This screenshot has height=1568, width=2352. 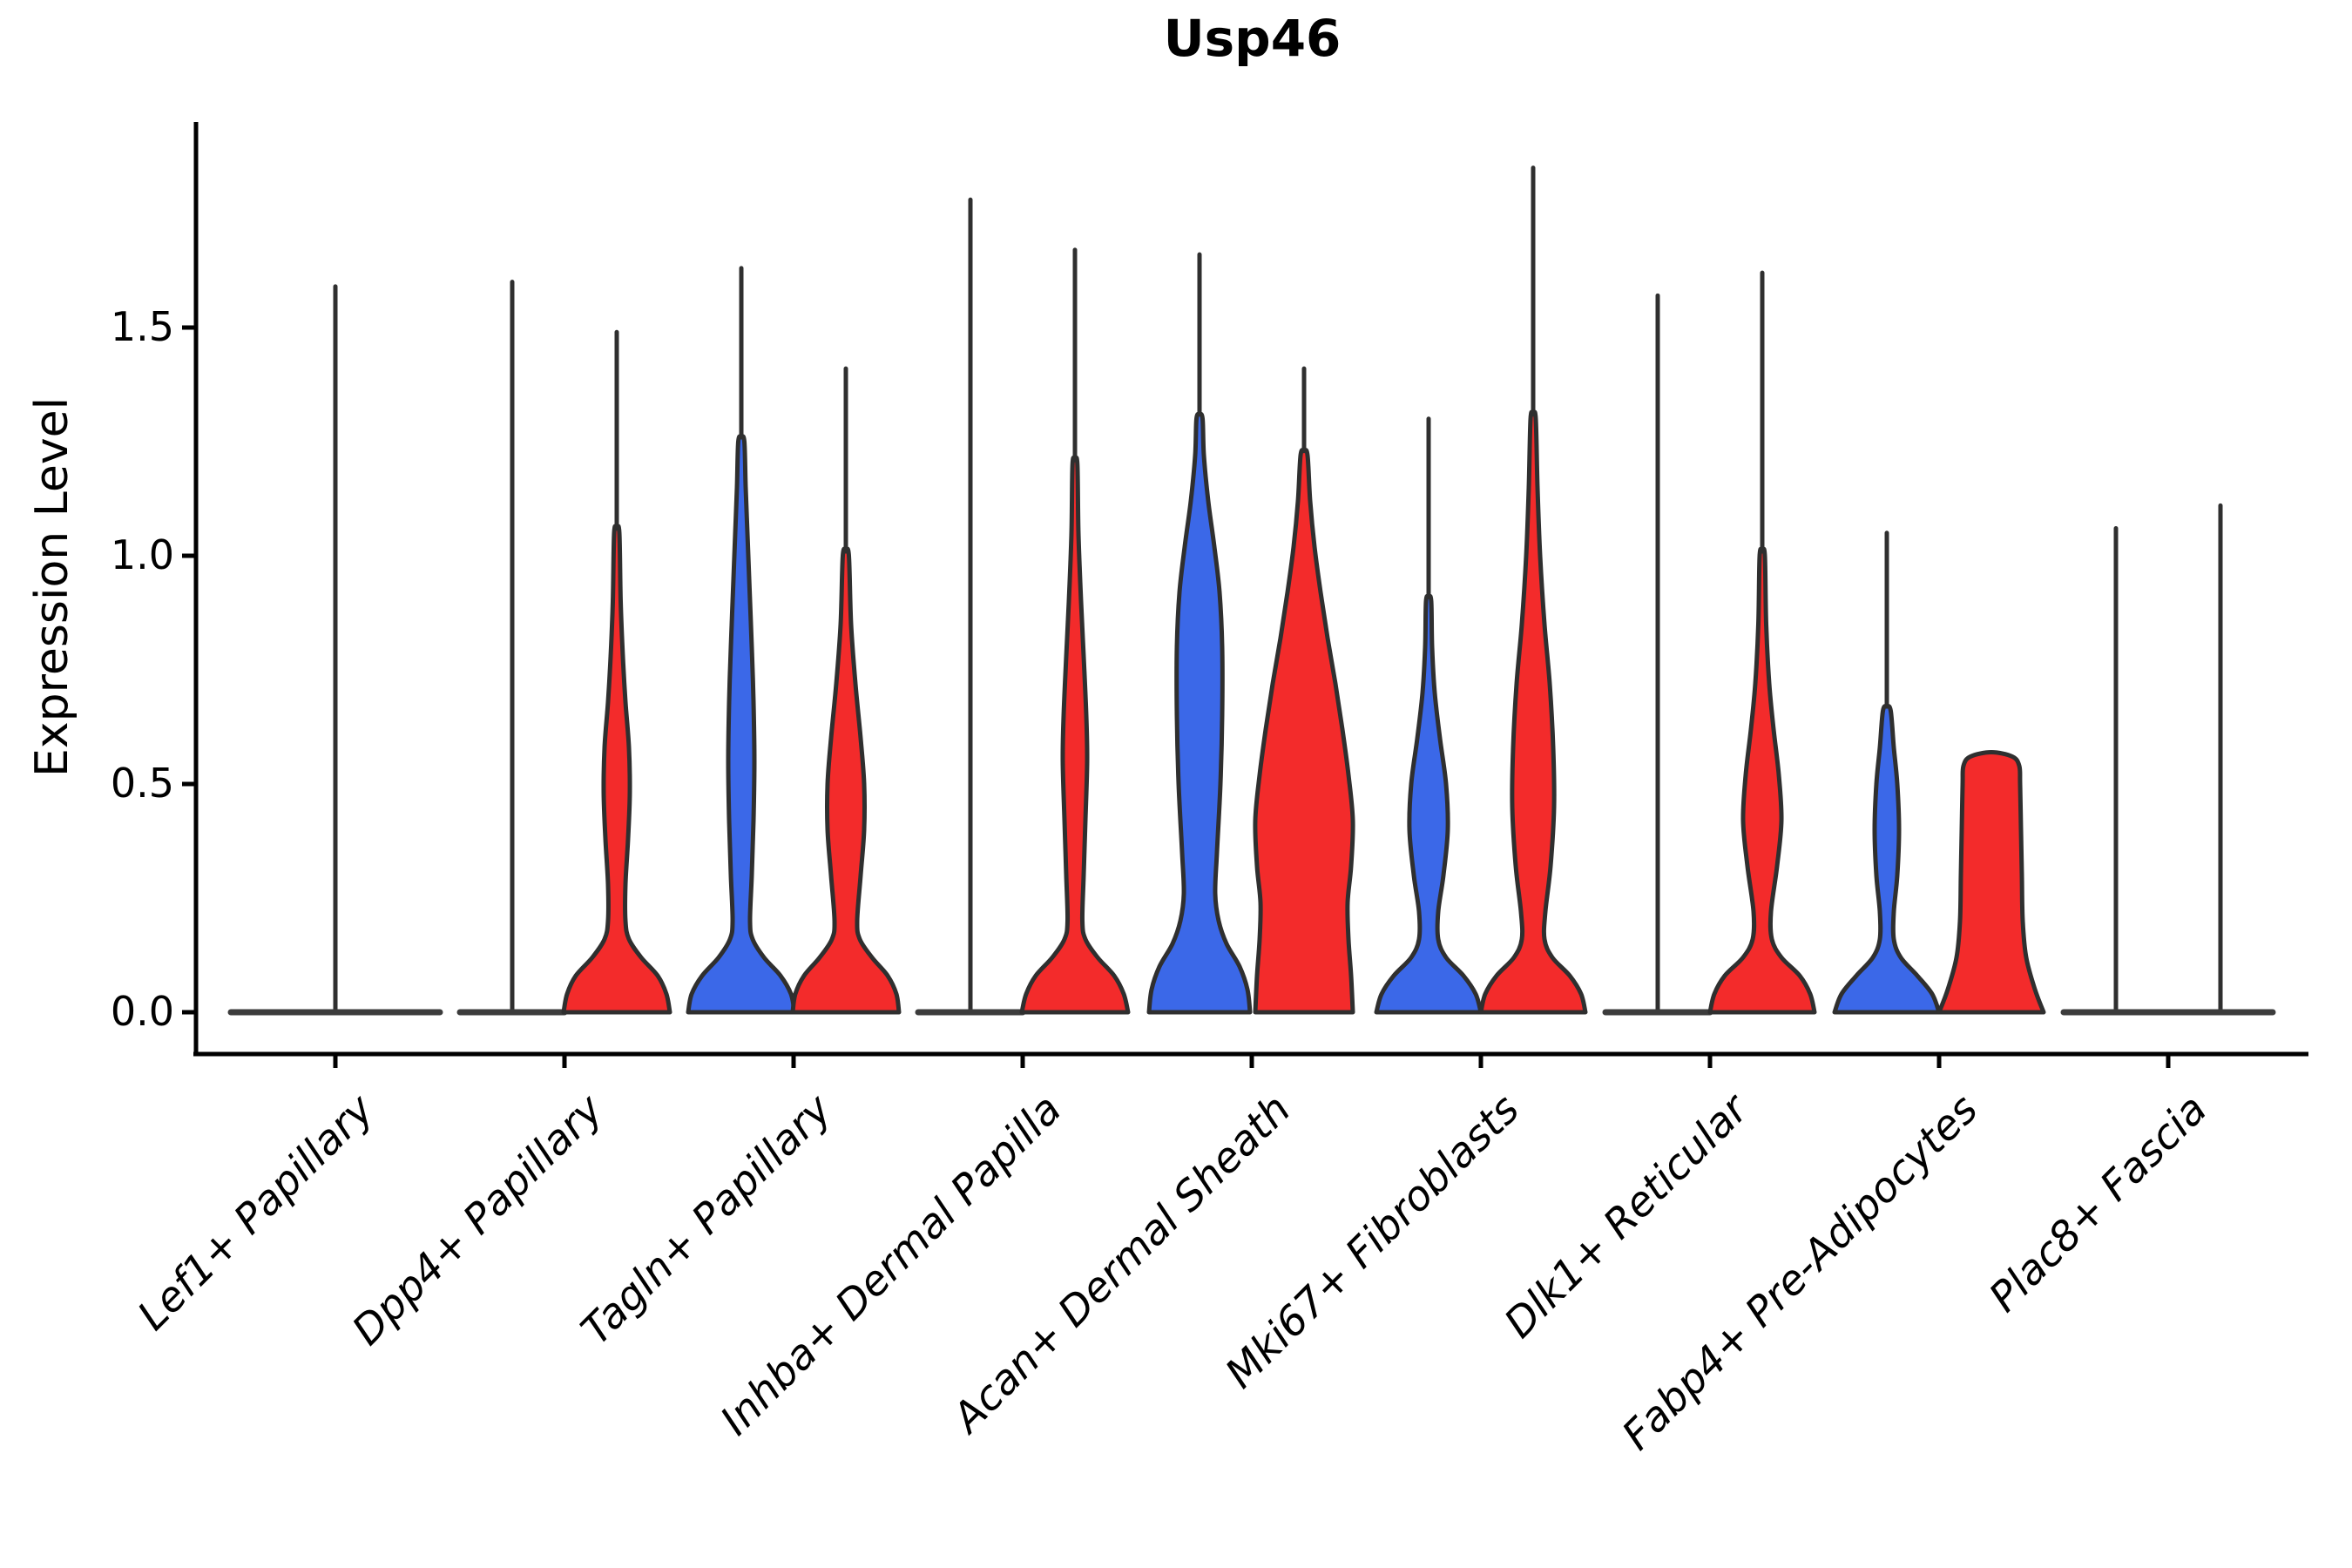 I want to click on y-tick-label: 1.5, so click(x=142, y=326).